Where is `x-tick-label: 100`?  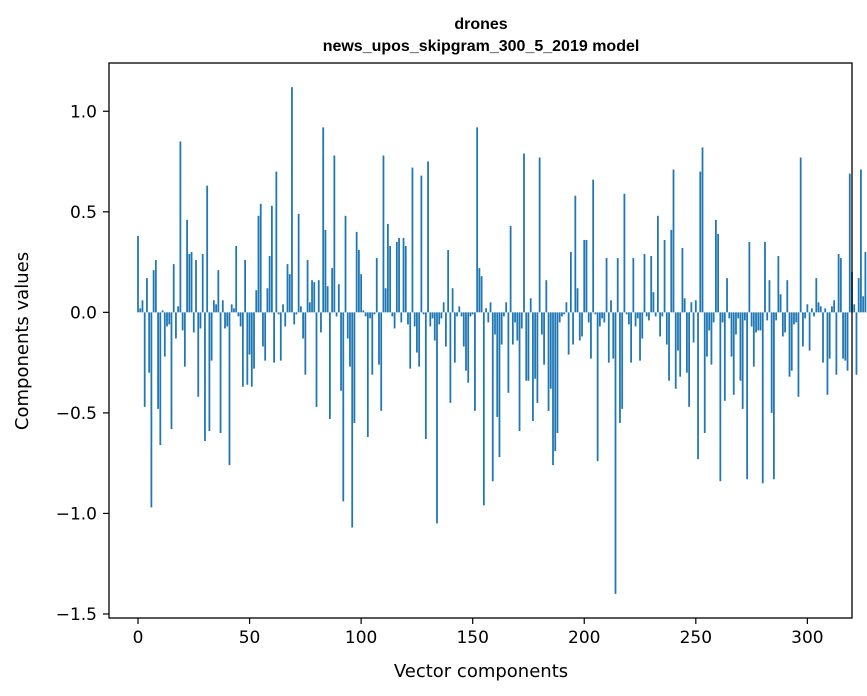
x-tick-label: 100 is located at coordinates (361, 638).